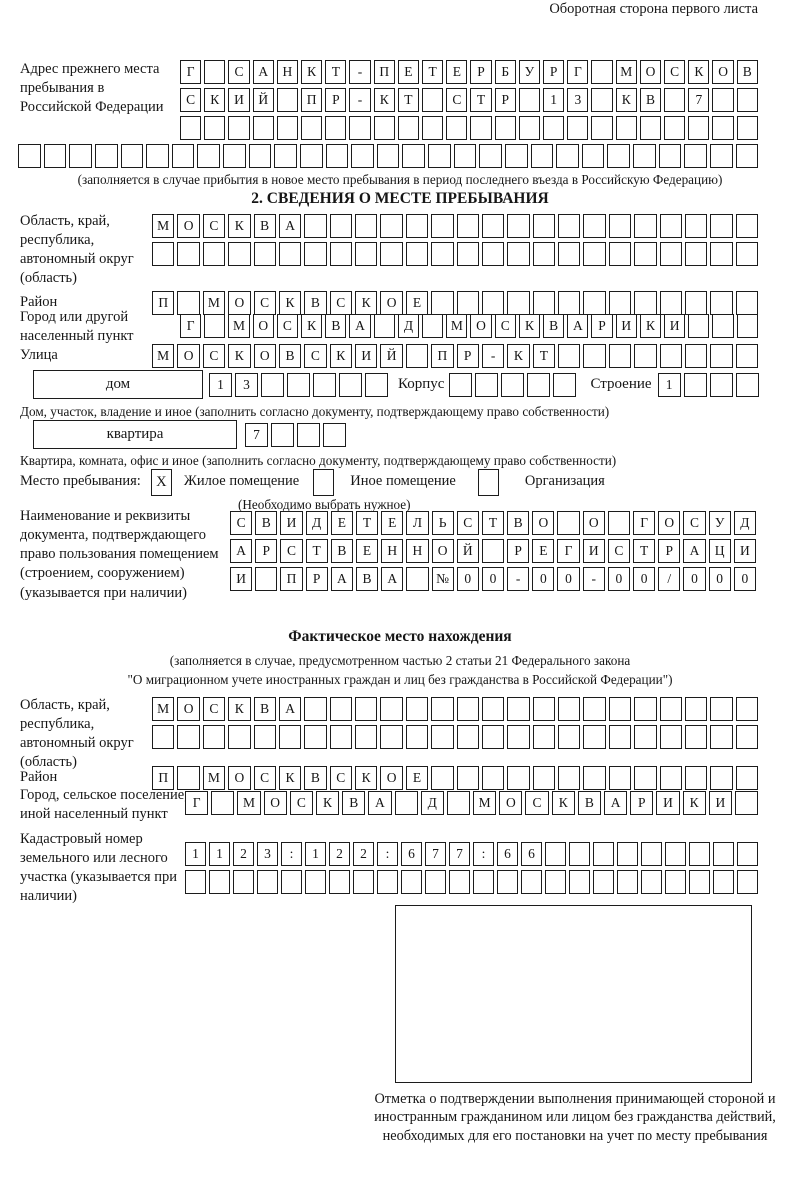  What do you see at coordinates (341, 523) in the screenshot?
I see `form-cell: Е` at bounding box center [341, 523].